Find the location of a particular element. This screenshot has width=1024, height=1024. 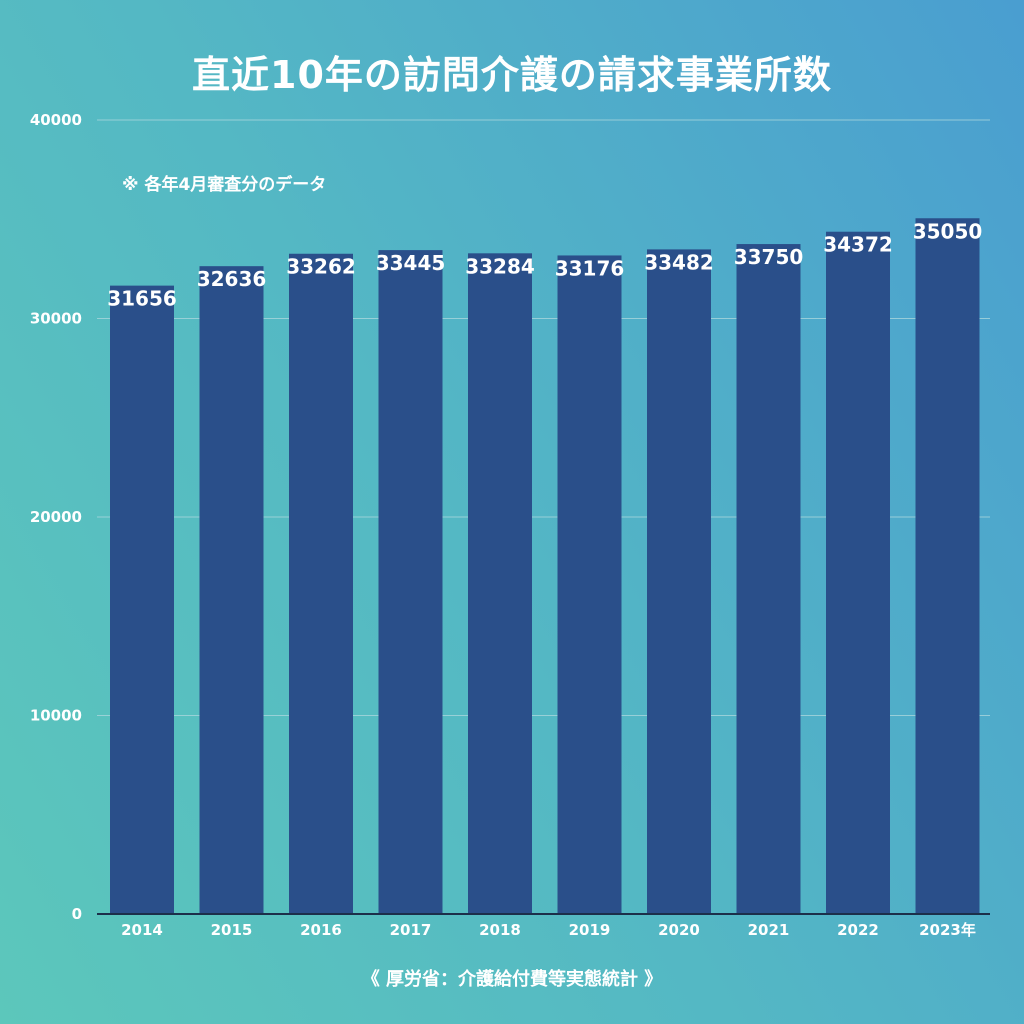

bar-2022 is located at coordinates (858, 572).